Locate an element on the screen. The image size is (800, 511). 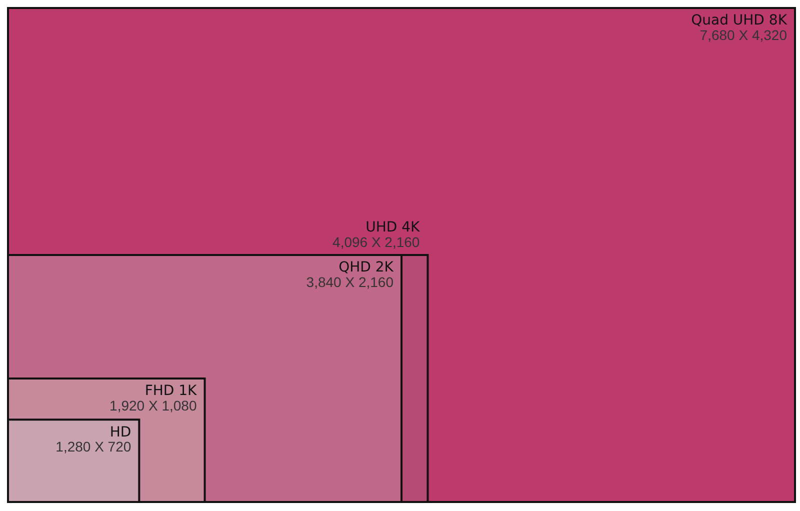
data-label: 3,840 X is located at coordinates (331, 282).